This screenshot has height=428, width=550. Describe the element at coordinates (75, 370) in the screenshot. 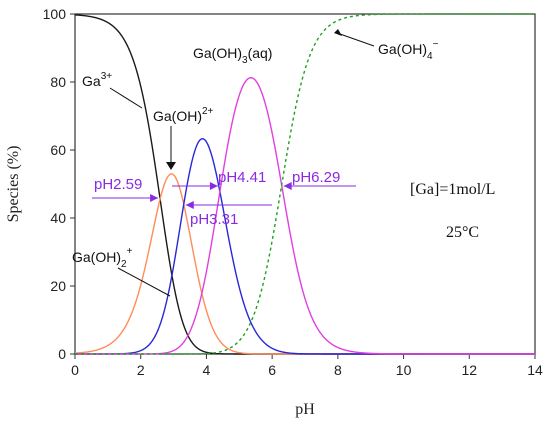

I see `x-tick-label: 0` at that location.